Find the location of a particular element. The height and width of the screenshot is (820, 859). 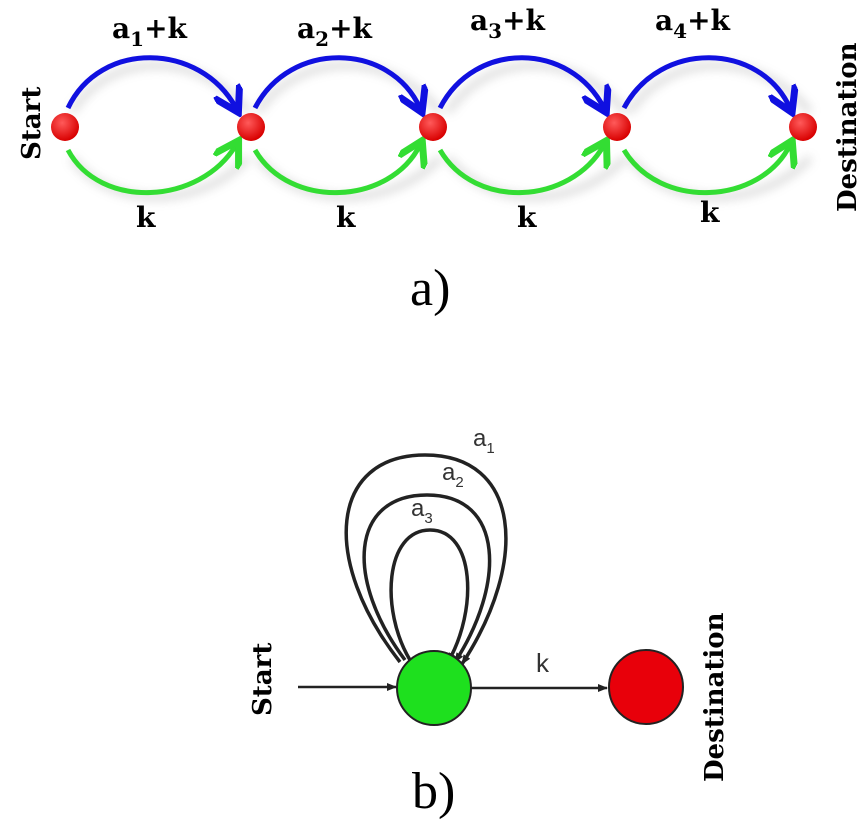

loop-label-a3: a3 is located at coordinates (422, 511).